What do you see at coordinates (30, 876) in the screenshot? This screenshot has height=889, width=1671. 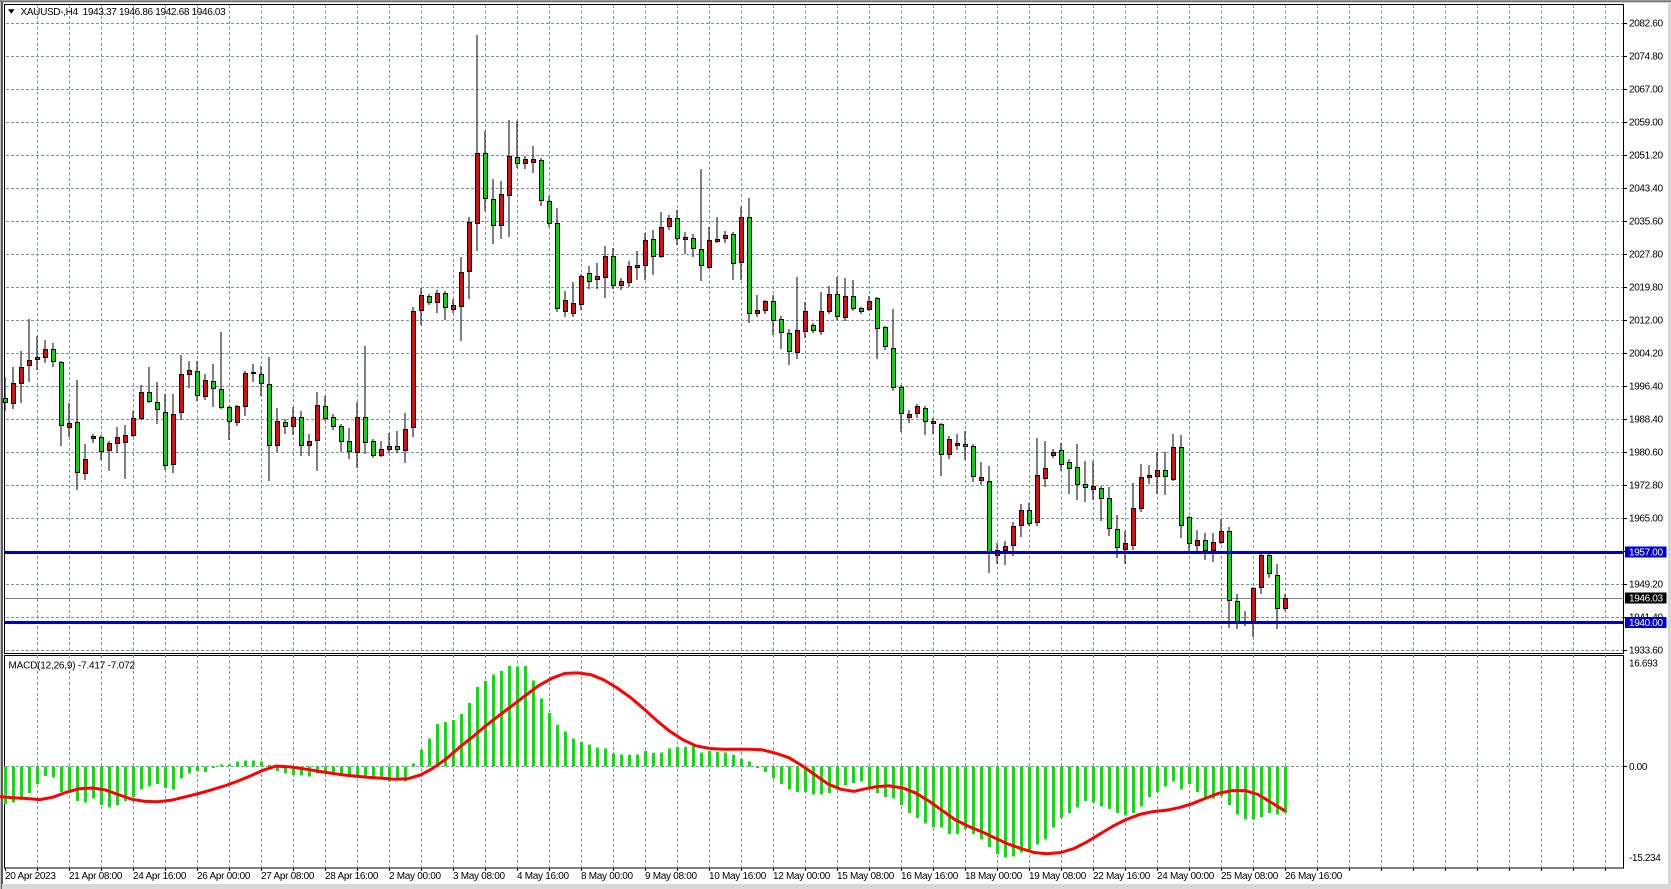 I see `svg-text: 20 Apr 2023` at bounding box center [30, 876].